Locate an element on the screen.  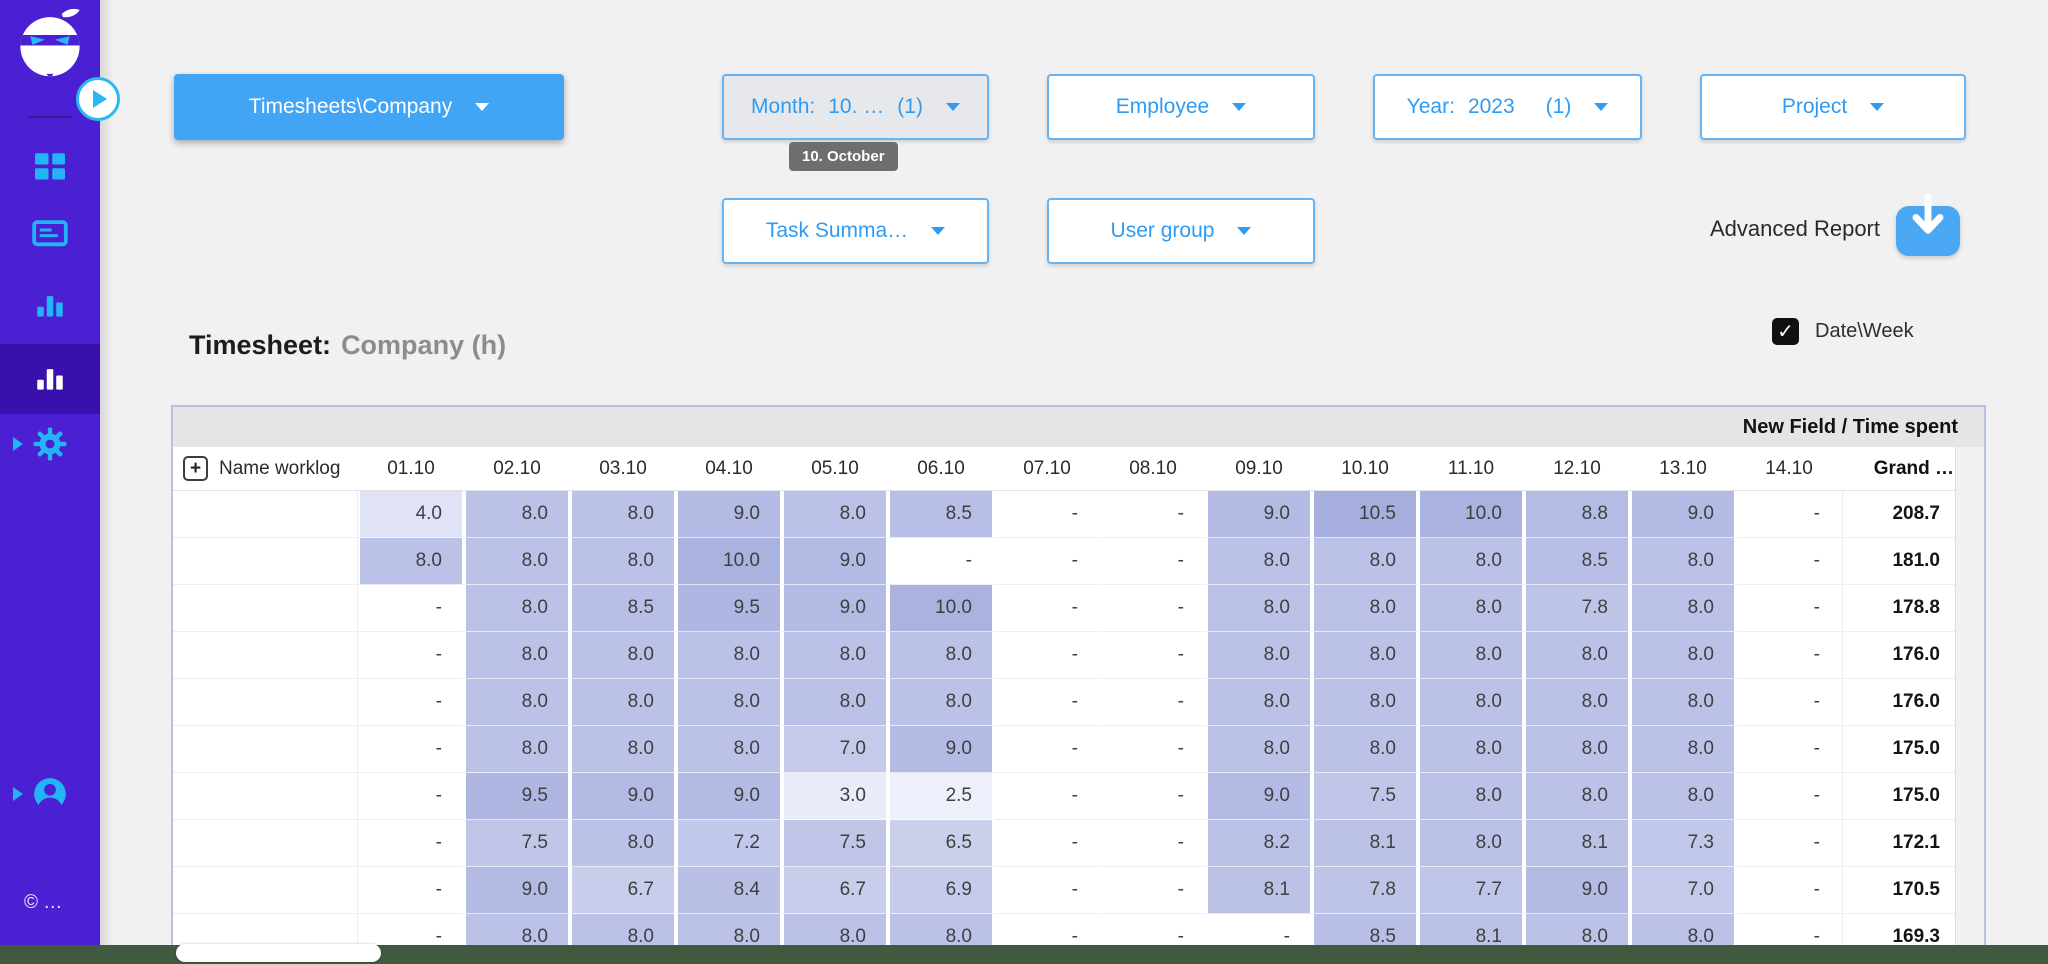
sidebar-item-dashboard is located at coordinates (50, 166).